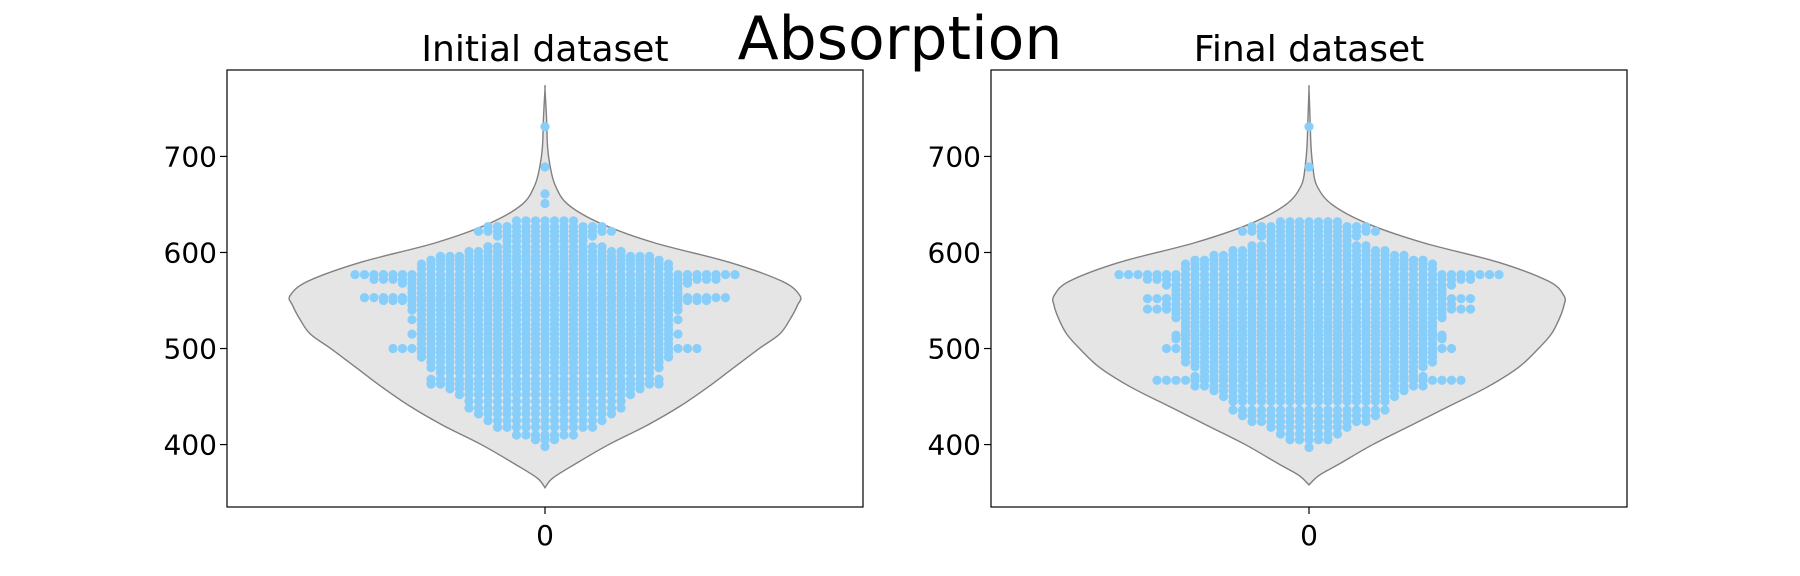  What do you see at coordinates (900, 39) in the screenshot?
I see `figure-title: Absorption` at bounding box center [900, 39].